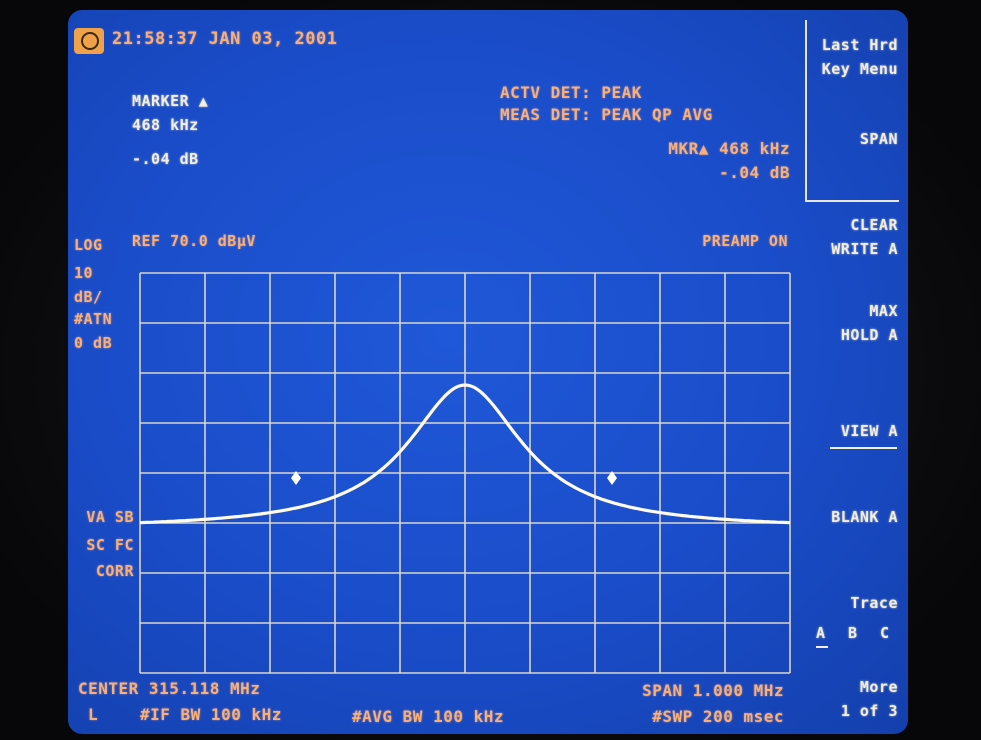  Describe the element at coordinates (88, 297) in the screenshot. I see `scale-div-unit: dB/` at that location.